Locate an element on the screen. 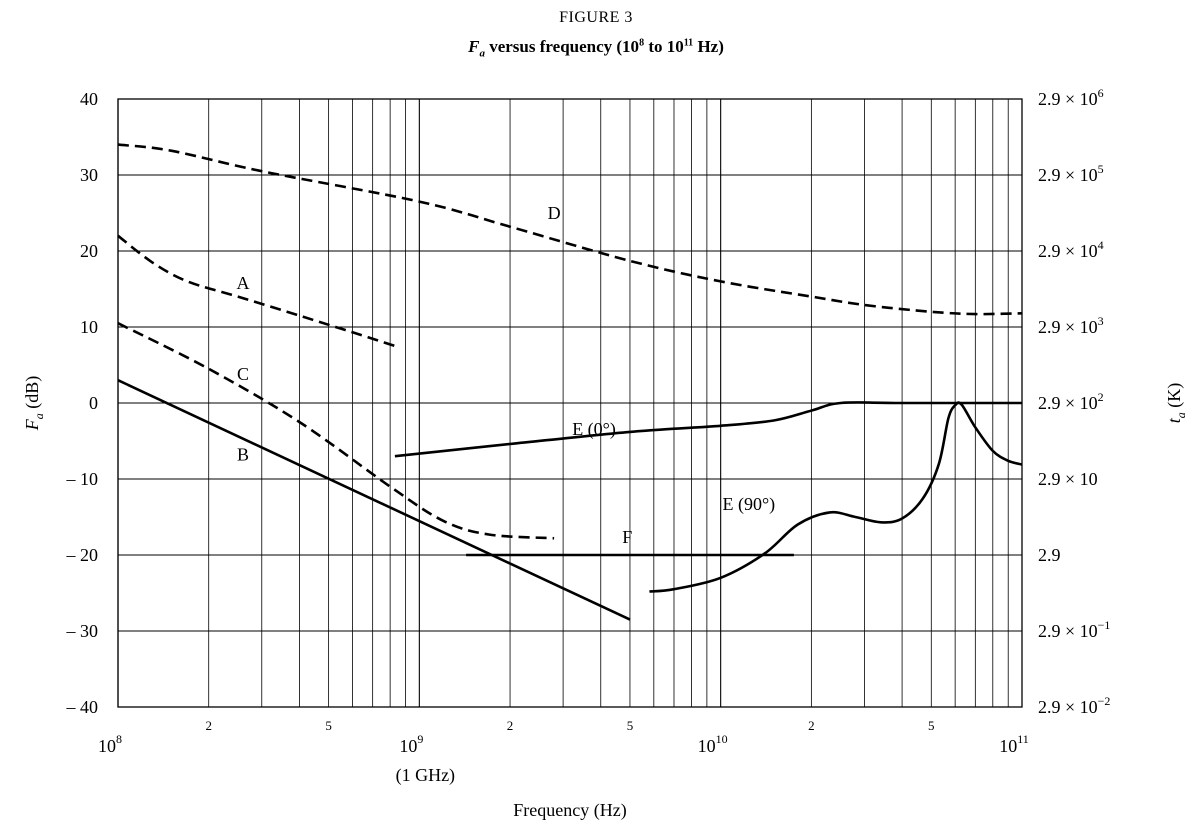  y-tick-label-left: – 30 is located at coordinates (82, 631).